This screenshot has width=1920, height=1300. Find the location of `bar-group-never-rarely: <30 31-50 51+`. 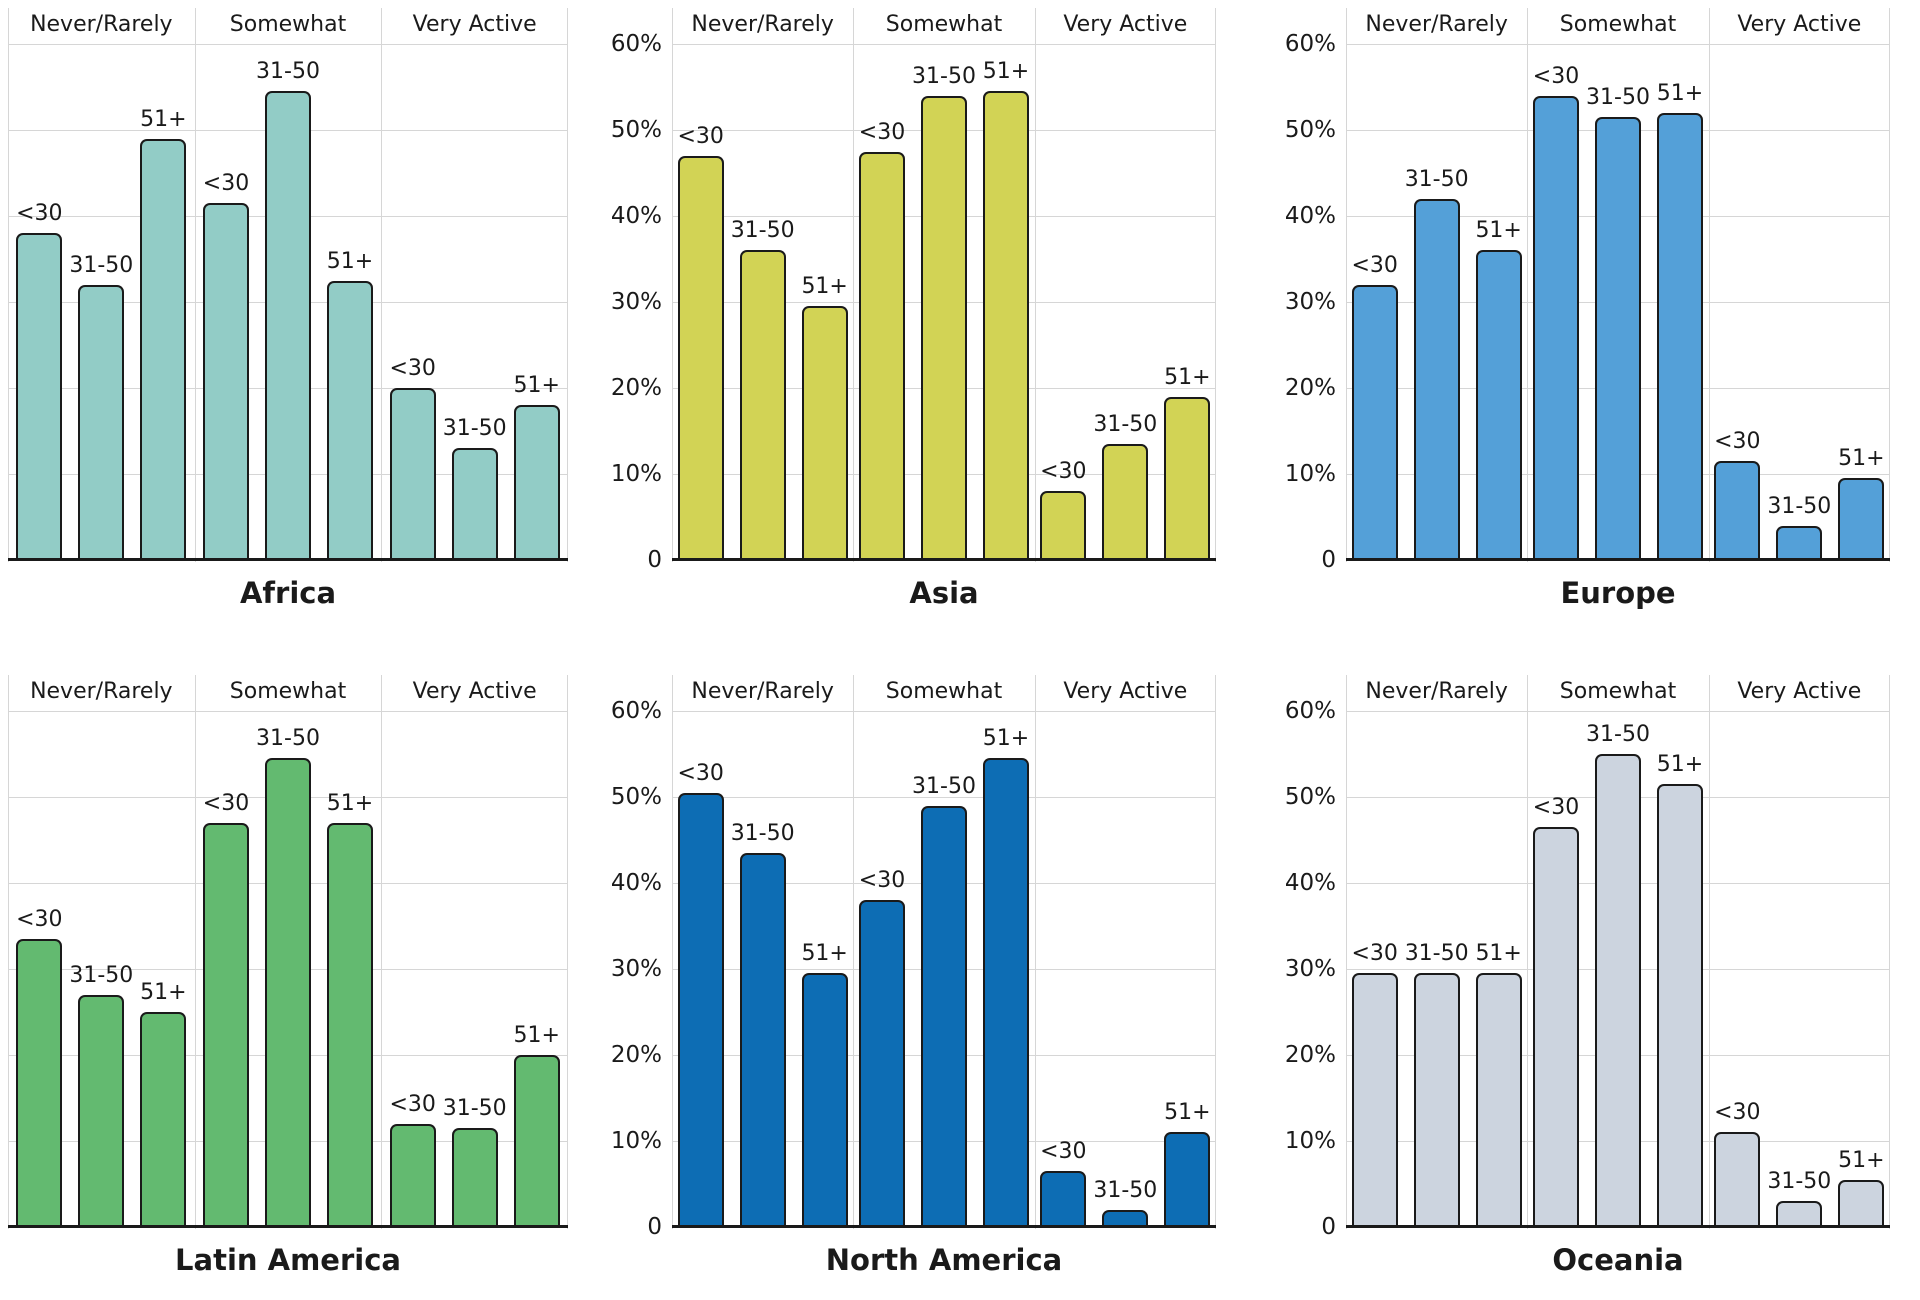

bar-group-never-rarely: <30 31-50 51+ is located at coordinates (101, 951).